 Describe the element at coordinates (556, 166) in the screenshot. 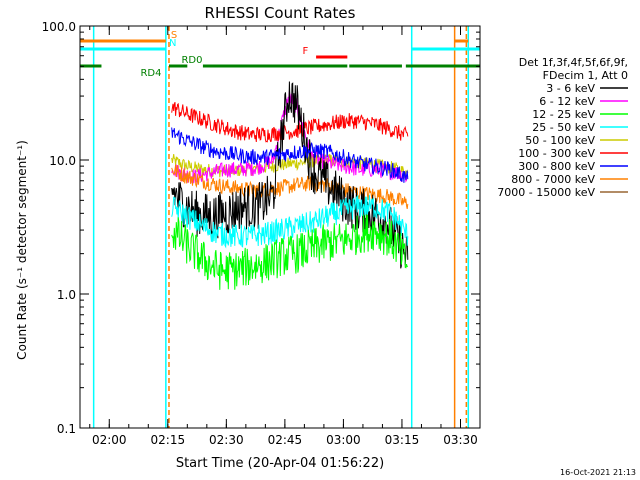

I see `legend-entry-label: 300 - 800 keV` at that location.